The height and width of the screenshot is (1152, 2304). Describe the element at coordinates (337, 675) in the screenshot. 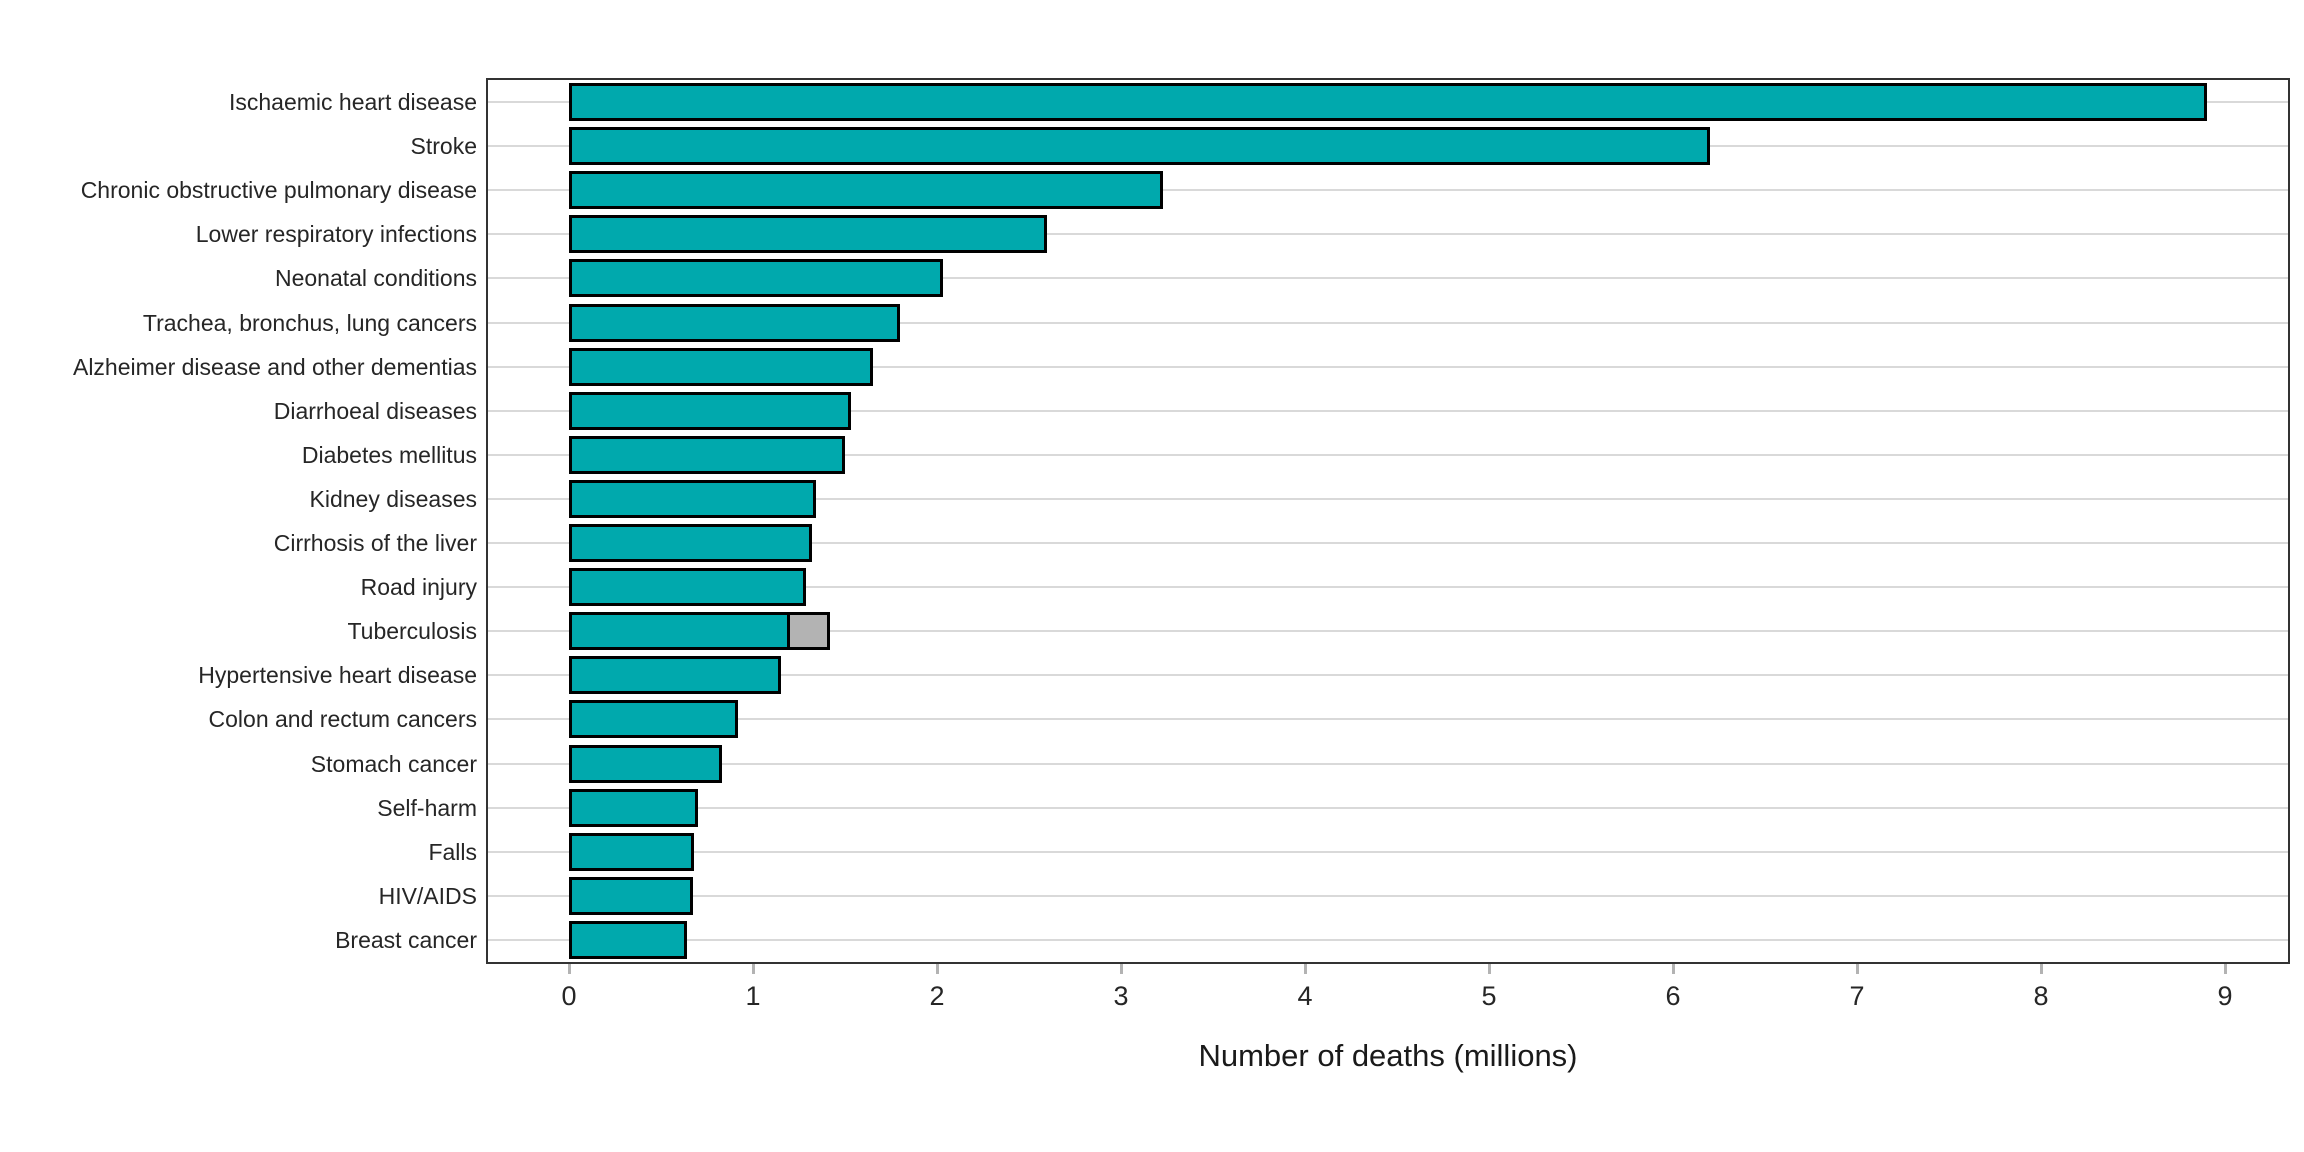

I see `y-axis-label: Hypertensive heart disease` at that location.